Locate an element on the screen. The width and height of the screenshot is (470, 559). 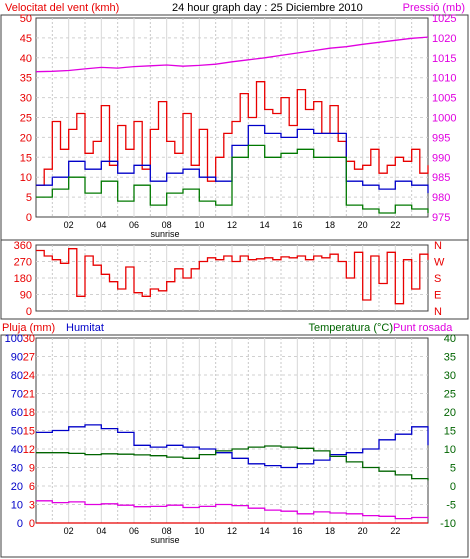
pressure-tick-label: 990 is located at coordinates (441, 158).